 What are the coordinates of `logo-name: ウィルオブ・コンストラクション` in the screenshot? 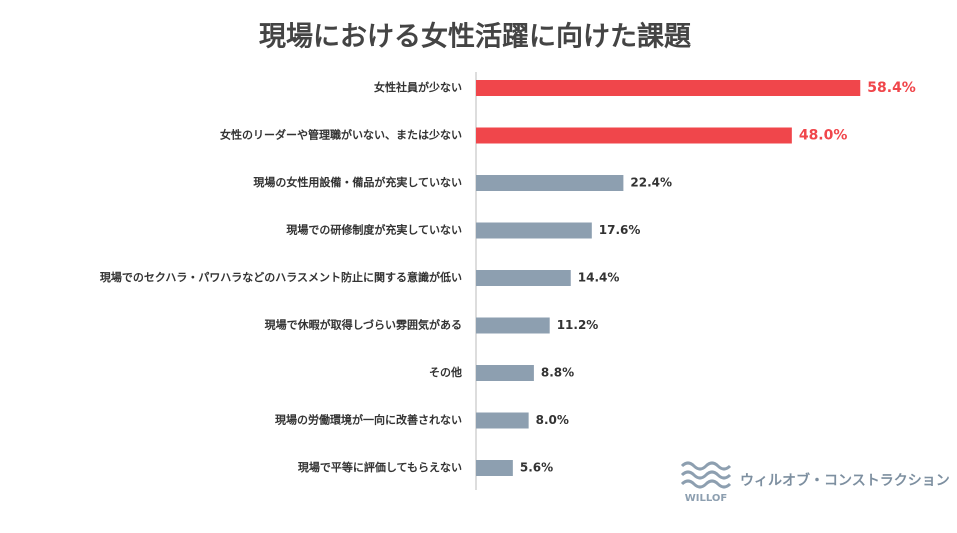 It's located at (845, 480).